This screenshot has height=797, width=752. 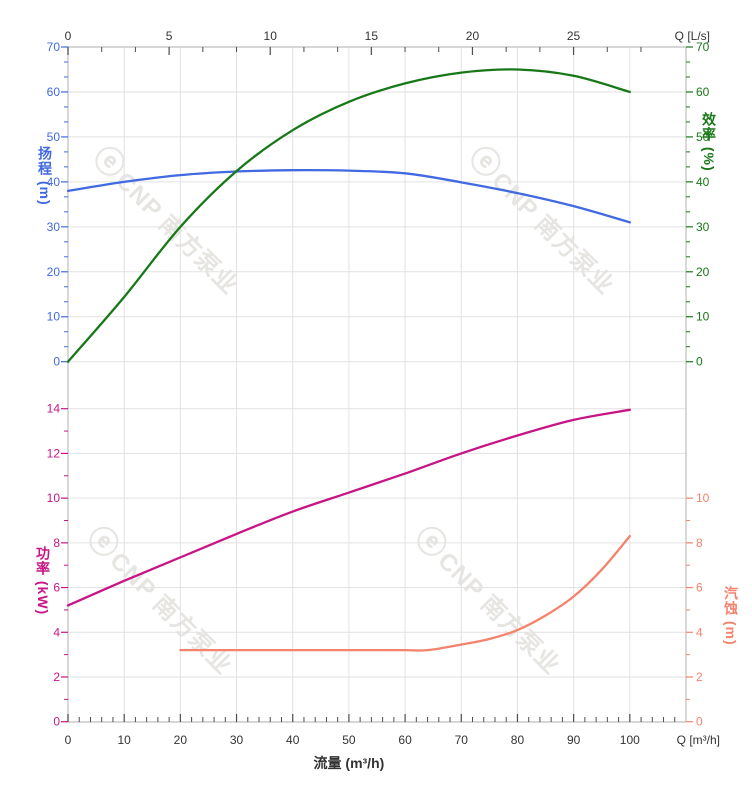 What do you see at coordinates (54, 182) in the screenshot?
I see `head-axis-tick-label: 40` at bounding box center [54, 182].